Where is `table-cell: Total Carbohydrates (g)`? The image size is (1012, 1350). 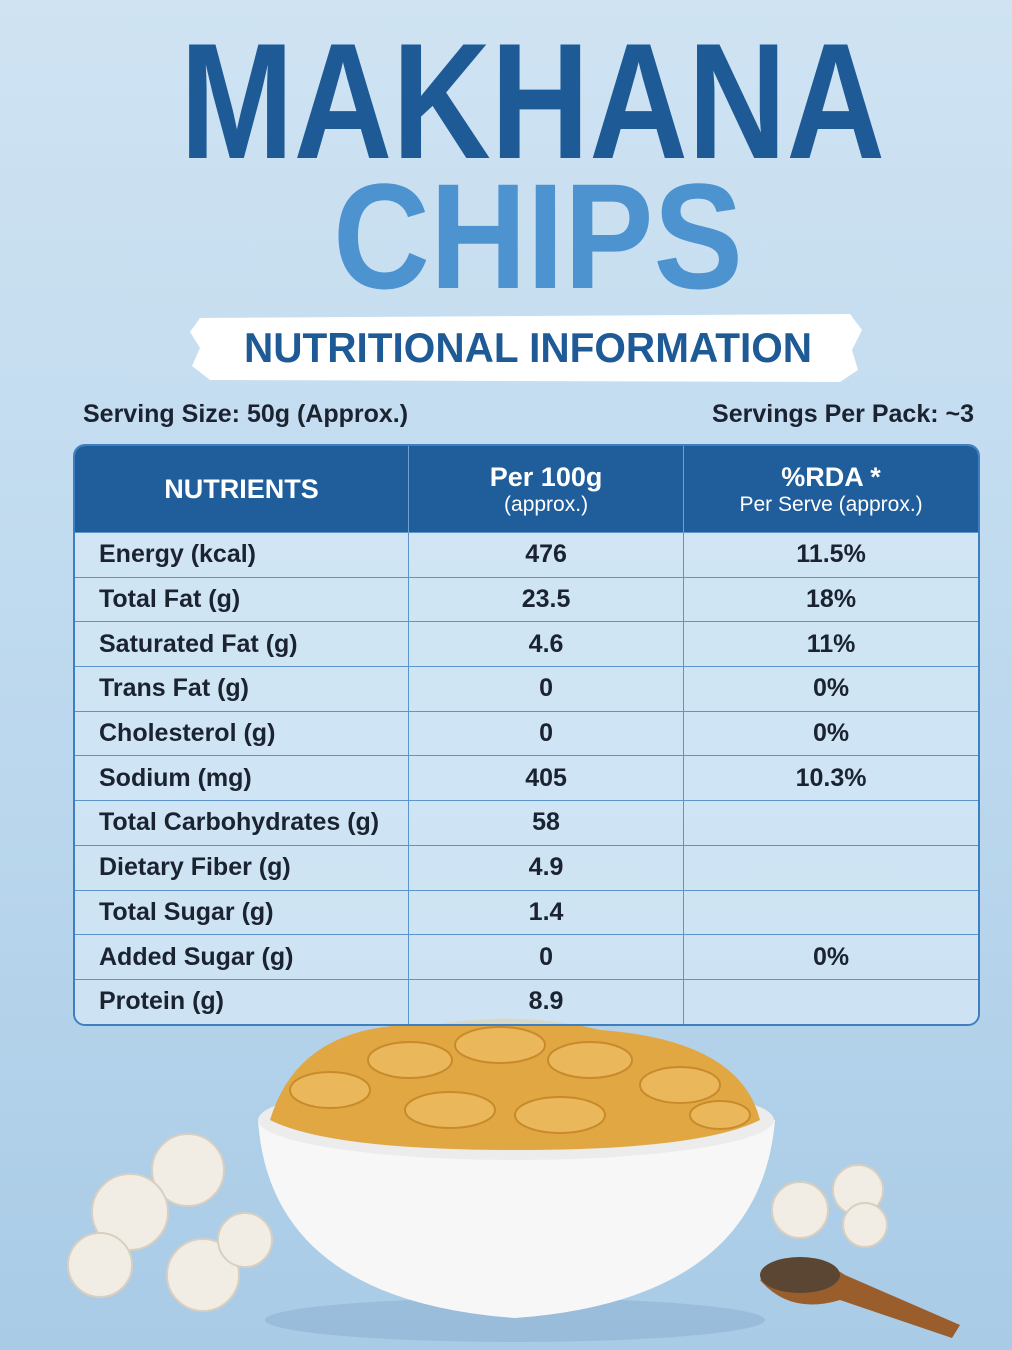 table-cell: Total Carbohydrates (g) is located at coordinates (242, 823).